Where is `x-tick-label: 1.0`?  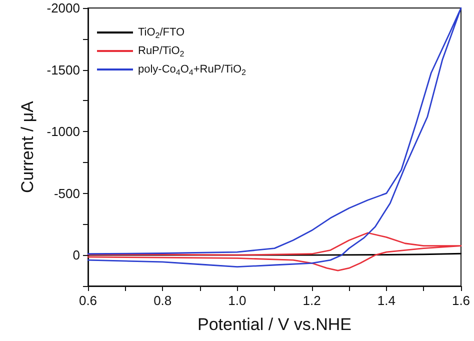 x-tick-label: 1.0 is located at coordinates (237, 300).